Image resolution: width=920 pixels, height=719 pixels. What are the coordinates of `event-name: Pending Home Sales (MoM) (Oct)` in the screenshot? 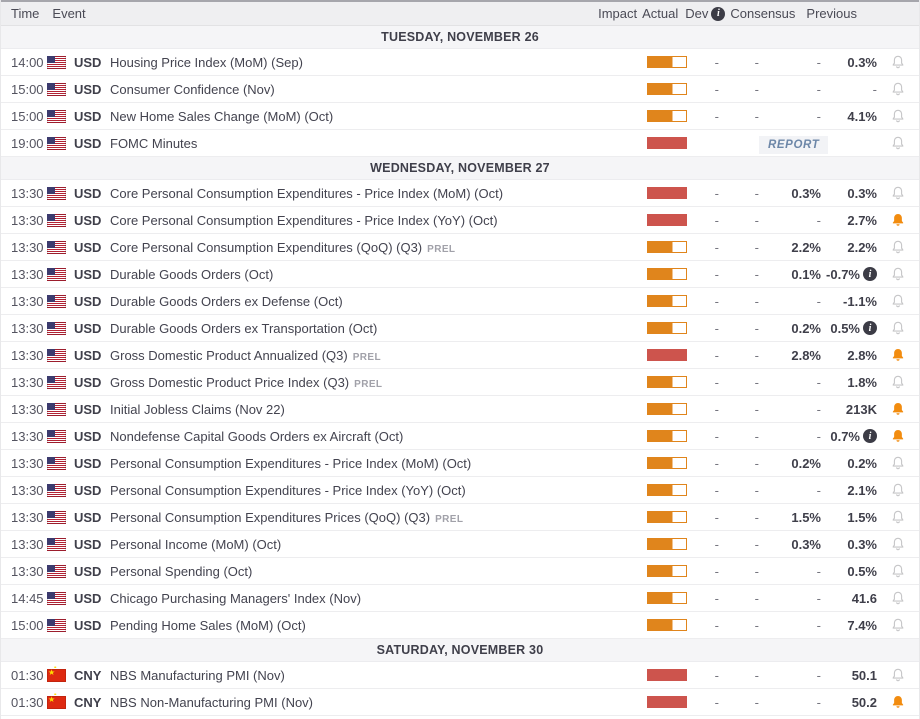 It's located at (378, 625).